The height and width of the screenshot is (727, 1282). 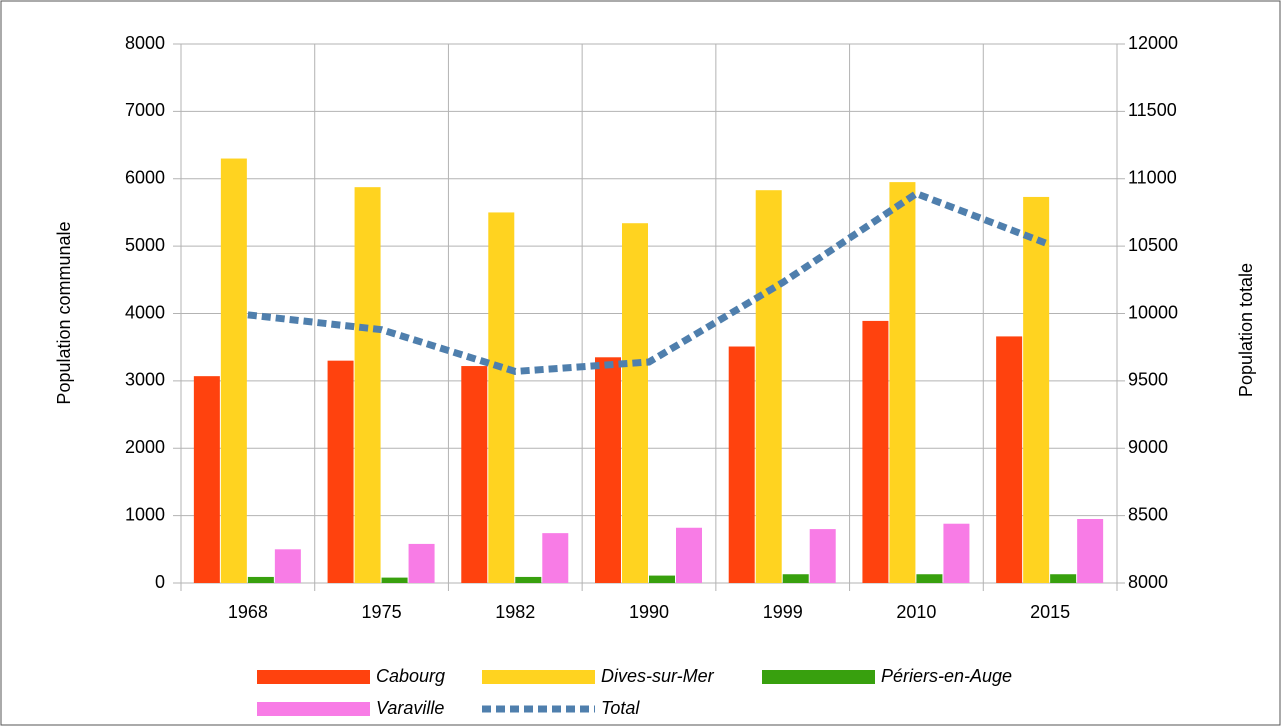 What do you see at coordinates (1152, 110) in the screenshot?
I see `y2-tick-label: 11500` at bounding box center [1152, 110].